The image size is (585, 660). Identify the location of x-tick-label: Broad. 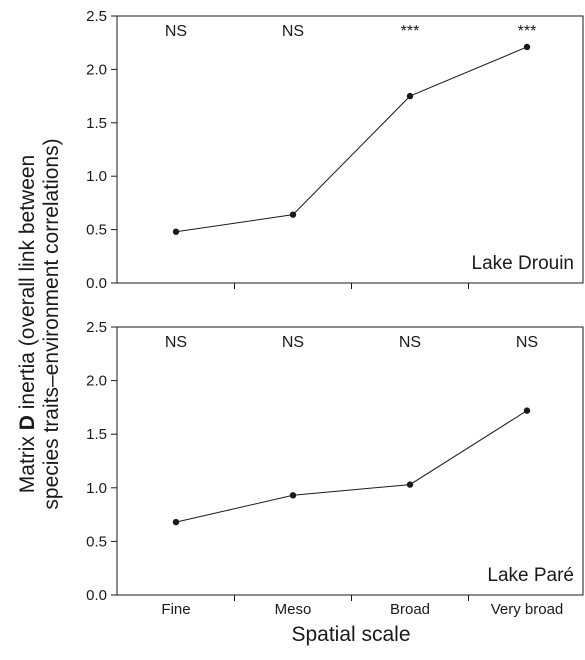
(410, 609).